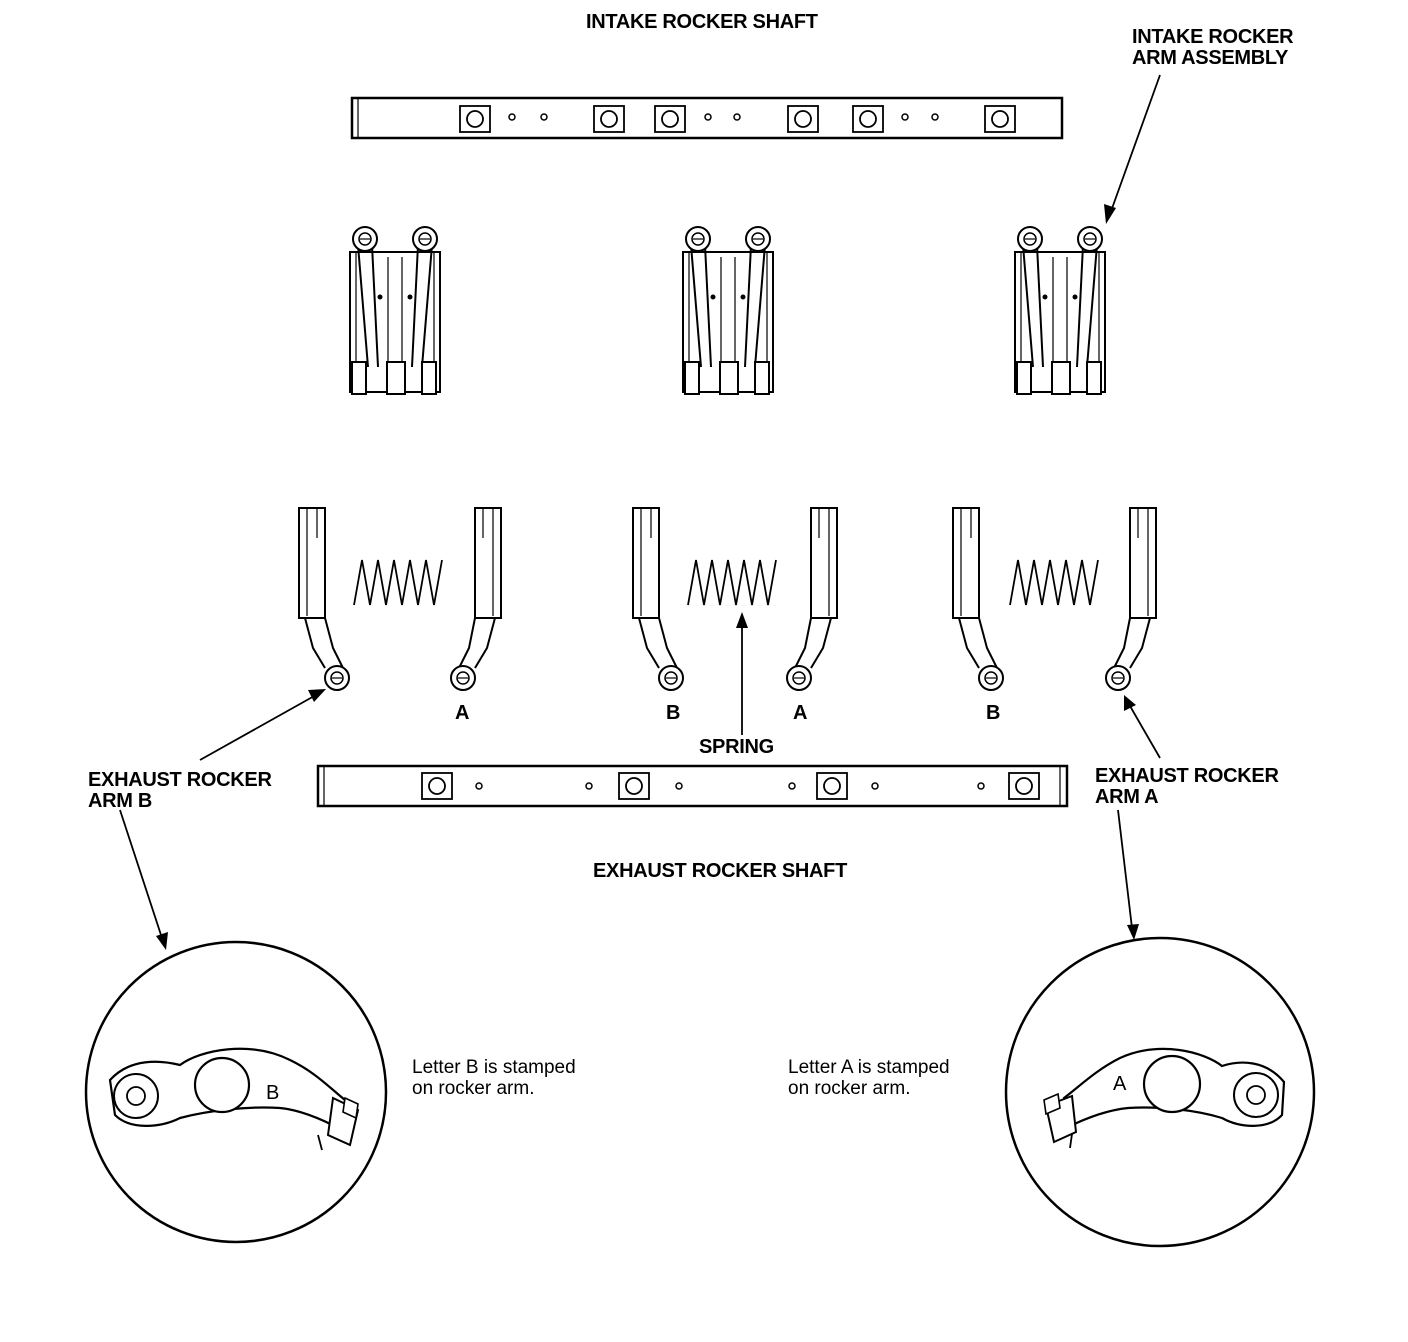 The image size is (1408, 1342). What do you see at coordinates (494, 1067) in the screenshot?
I see `note-b-line-1: Letter B is stamped` at bounding box center [494, 1067].